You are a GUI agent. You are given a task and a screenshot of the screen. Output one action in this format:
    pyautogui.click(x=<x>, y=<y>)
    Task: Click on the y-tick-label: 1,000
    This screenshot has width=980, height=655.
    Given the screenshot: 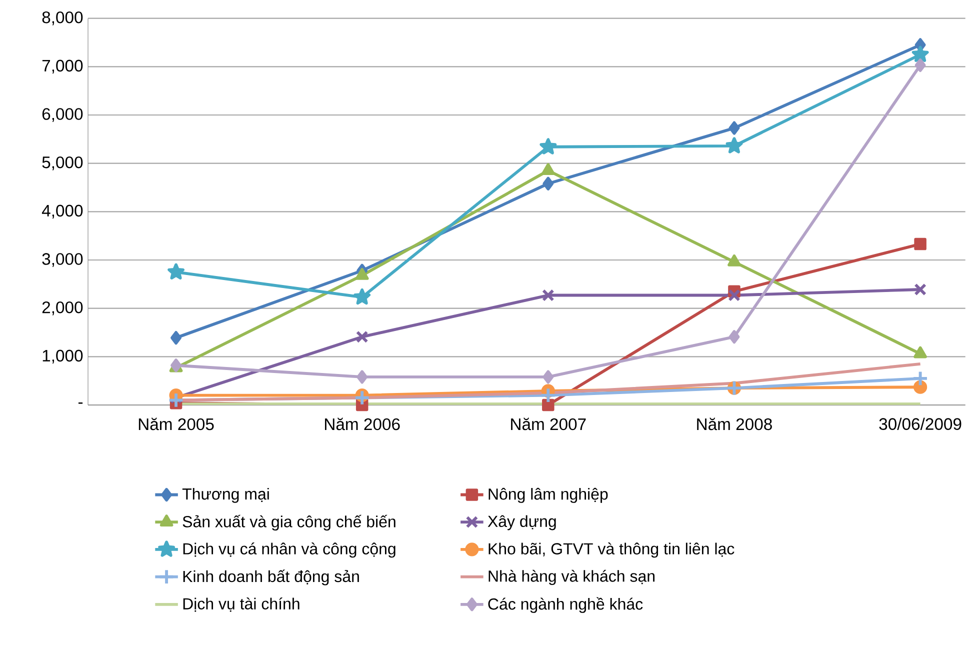 What is the action you would take?
    pyautogui.click(x=62, y=357)
    